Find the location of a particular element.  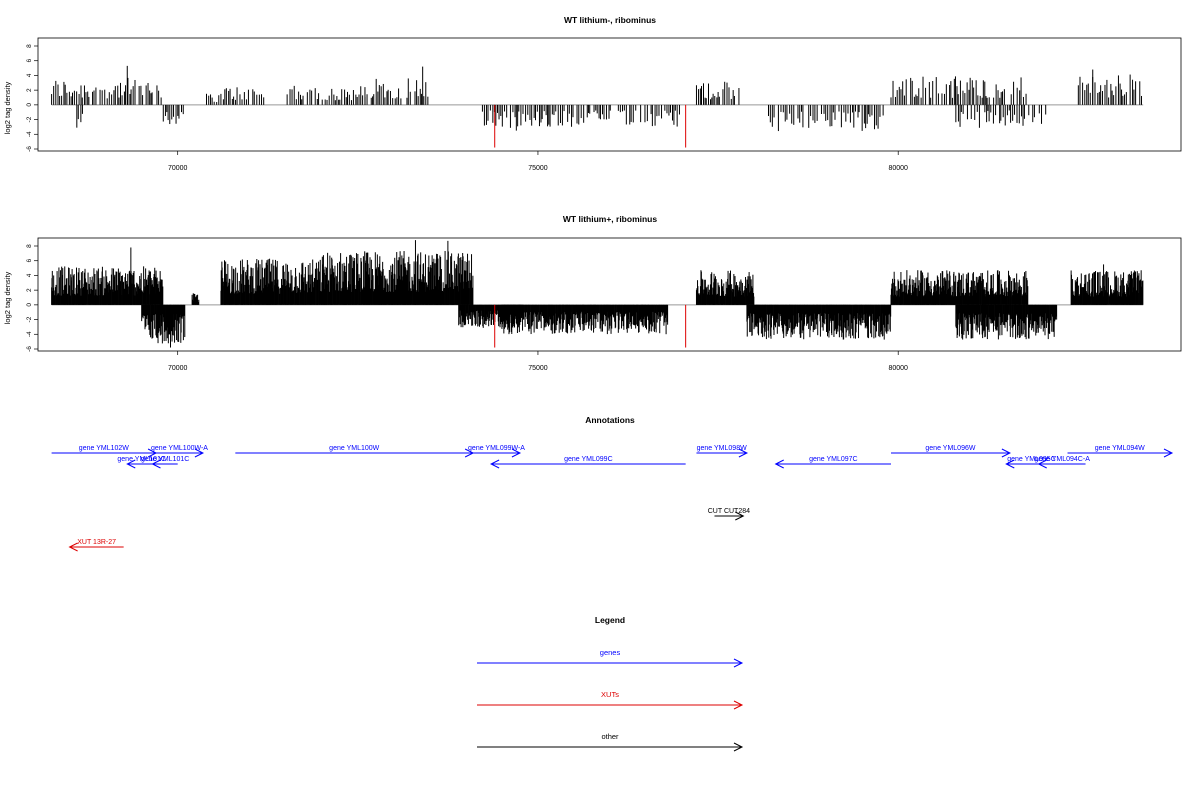

feature-label: gene YML094C-A is located at coordinates (1062, 459).